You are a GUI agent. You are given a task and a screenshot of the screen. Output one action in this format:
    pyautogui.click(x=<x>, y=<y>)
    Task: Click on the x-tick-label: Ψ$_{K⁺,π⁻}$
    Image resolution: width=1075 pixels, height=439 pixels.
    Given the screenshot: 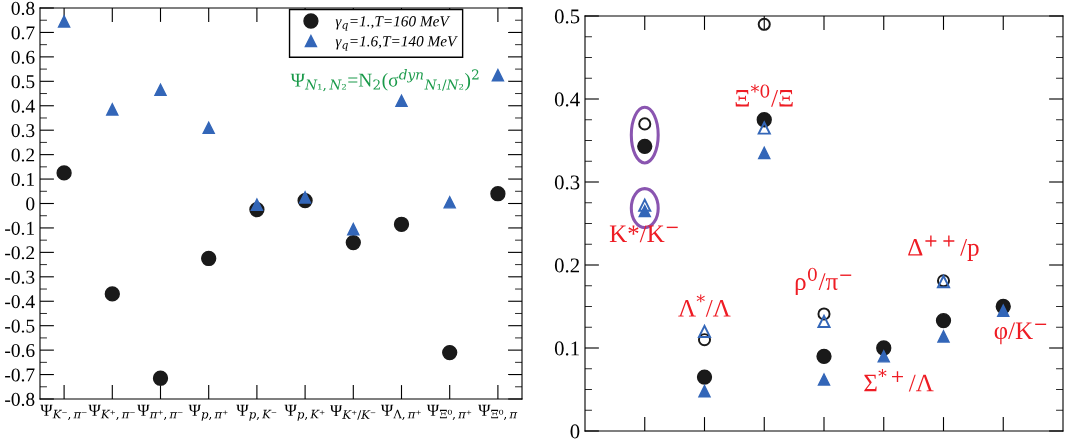 What is the action you would take?
    pyautogui.click(x=111, y=412)
    